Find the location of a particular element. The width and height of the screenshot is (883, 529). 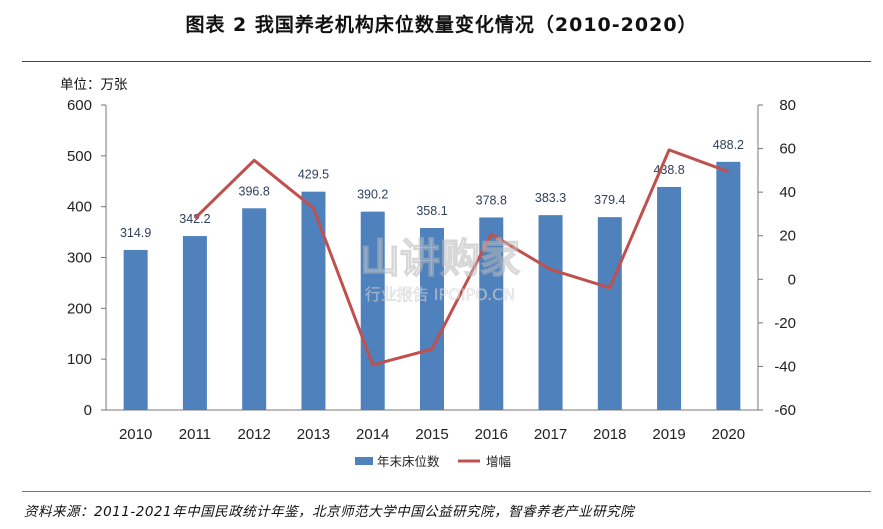

watermark-main: 山讲购家 is located at coordinates (440, 259).